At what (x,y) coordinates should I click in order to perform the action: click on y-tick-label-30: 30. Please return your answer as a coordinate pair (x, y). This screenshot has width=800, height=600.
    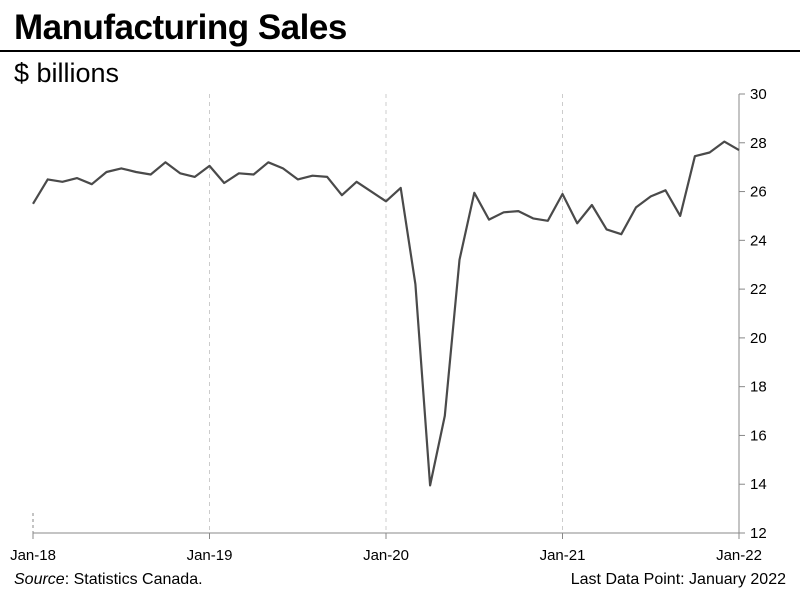
    Looking at the image, I should click on (758, 94).